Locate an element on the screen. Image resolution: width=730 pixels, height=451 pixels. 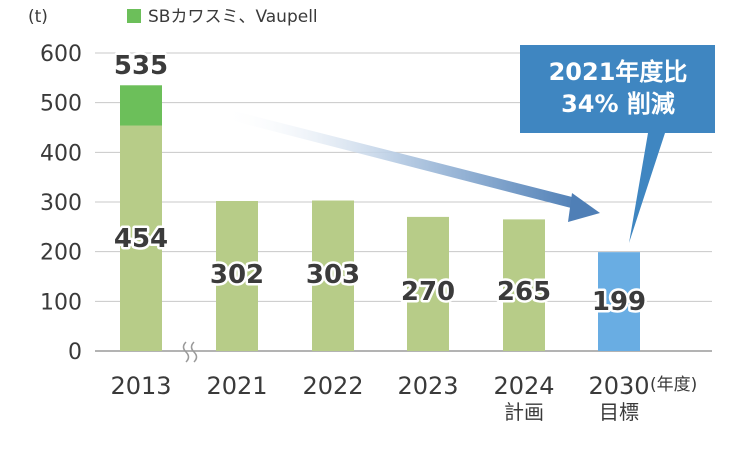
callout-text: 34% 削減 is located at coordinates (618, 104).